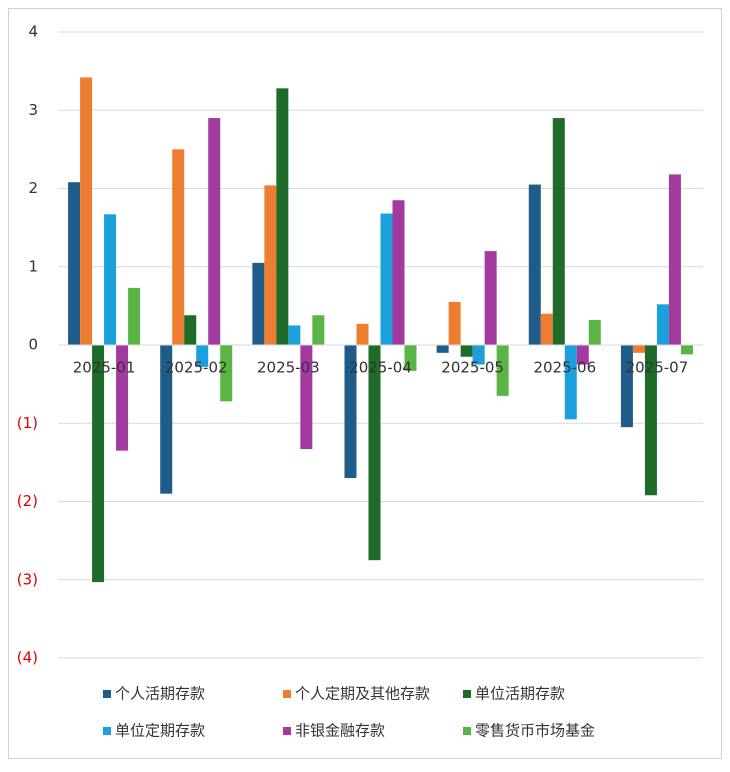 The height and width of the screenshot is (772, 730). What do you see at coordinates (362, 694) in the screenshot?
I see `legend-label: 个人定期及其他存款` at bounding box center [362, 694].